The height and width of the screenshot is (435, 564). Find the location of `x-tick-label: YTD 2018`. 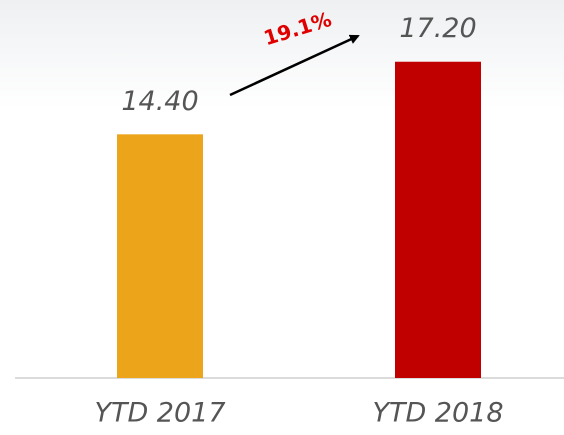

x-tick-label: YTD 2018 is located at coordinates (437, 413).